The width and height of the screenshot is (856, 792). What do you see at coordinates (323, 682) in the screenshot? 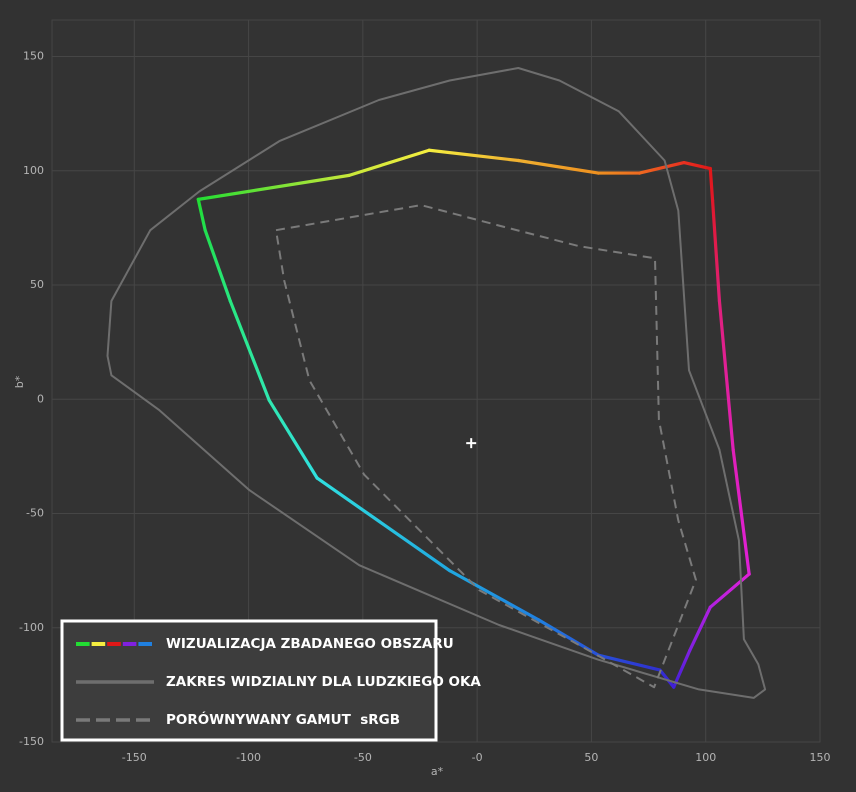
I see `legend-label: ZAKRES WIDZIALNY DLA LUDZKIEGO OKA` at bounding box center [323, 682].